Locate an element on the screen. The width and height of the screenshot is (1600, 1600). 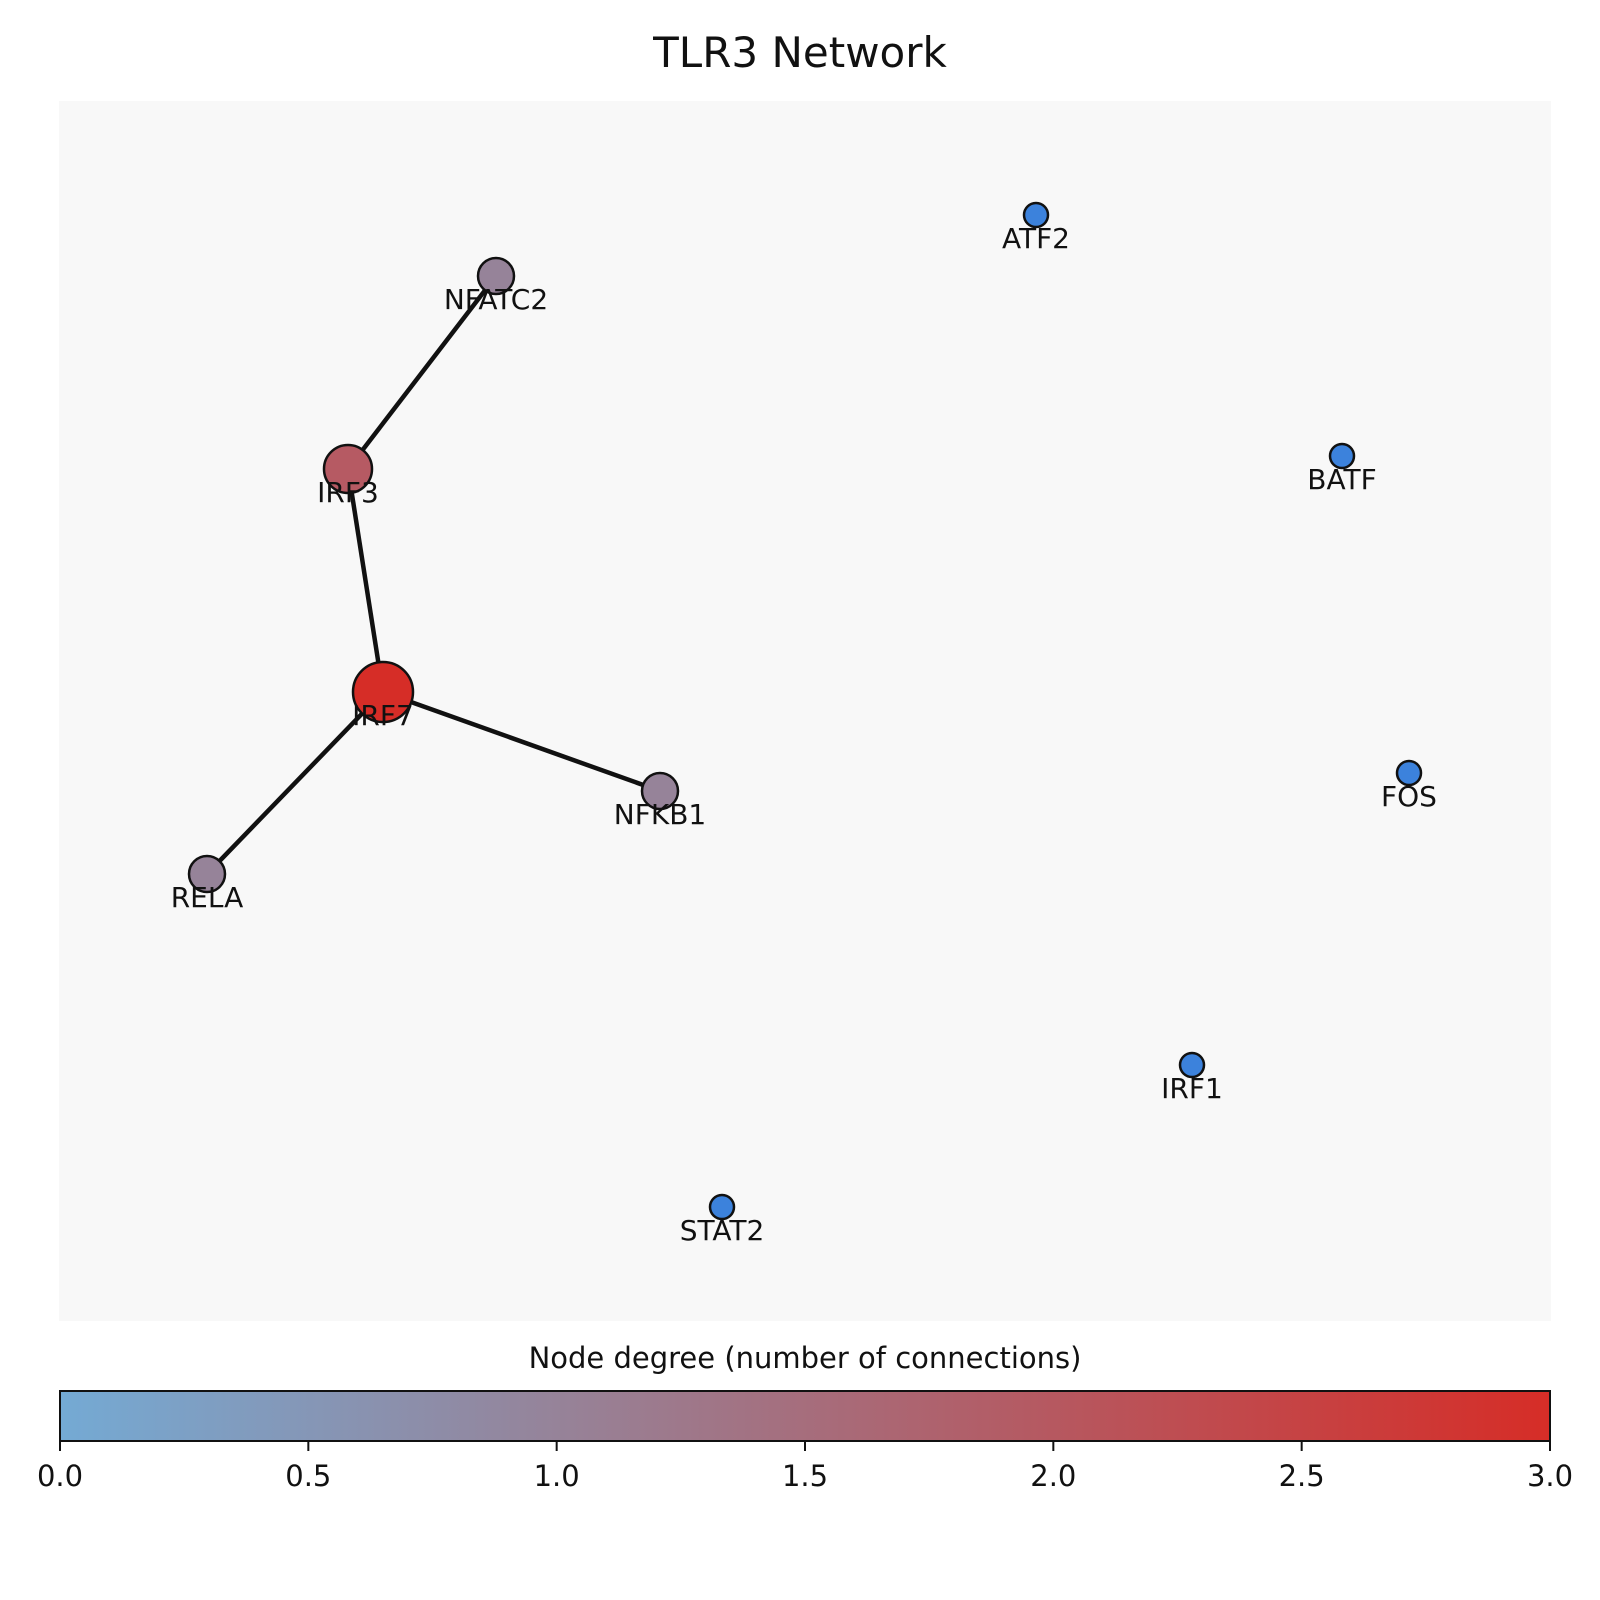
chart-title: TLR3 Network is located at coordinates (799, 52).